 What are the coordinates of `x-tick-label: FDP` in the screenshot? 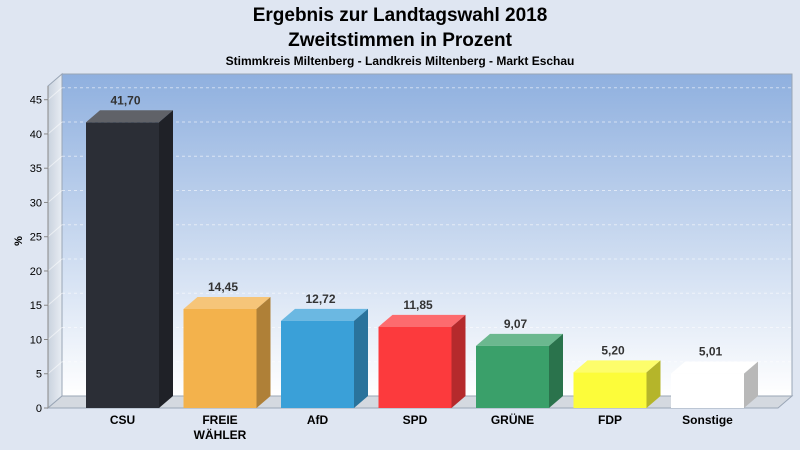 It's located at (610, 420).